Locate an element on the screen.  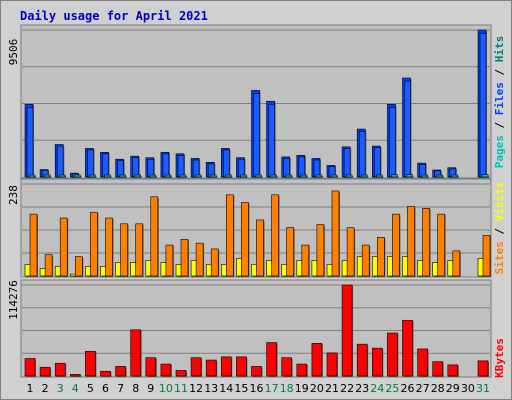
hits-ymax-label: 9506 is located at coordinates (13, 52).